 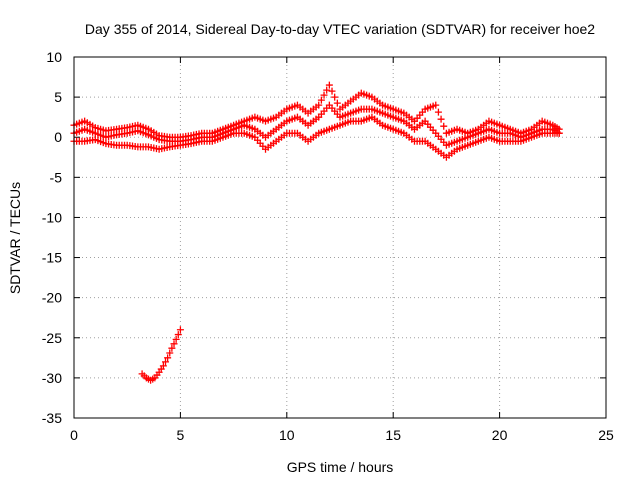 What do you see at coordinates (500, 435) in the screenshot?
I see `x-tick-label: 20` at bounding box center [500, 435].